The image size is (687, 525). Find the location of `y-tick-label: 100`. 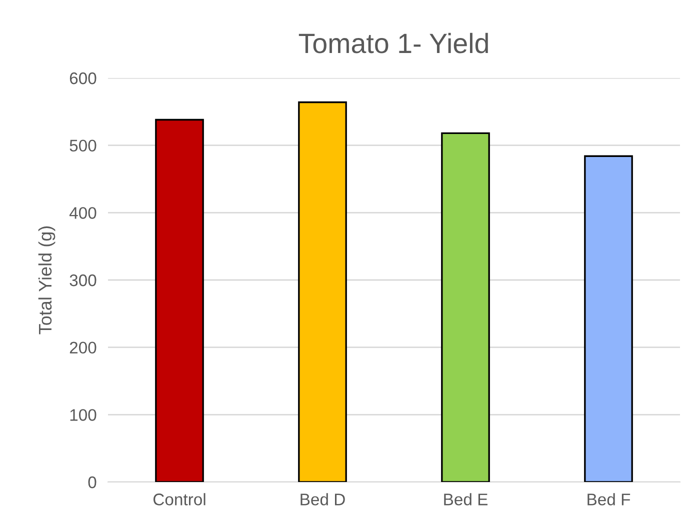

y-tick-label: 100 is located at coordinates (83, 415).